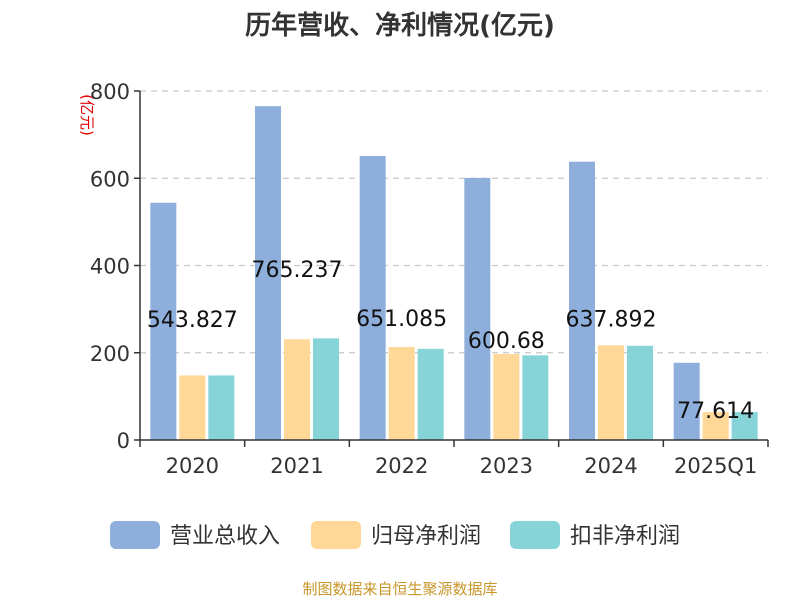 This screenshot has height=600, width=800. What do you see at coordinates (610, 466) in the screenshot?
I see `x-tick-label: 2024` at bounding box center [610, 466].